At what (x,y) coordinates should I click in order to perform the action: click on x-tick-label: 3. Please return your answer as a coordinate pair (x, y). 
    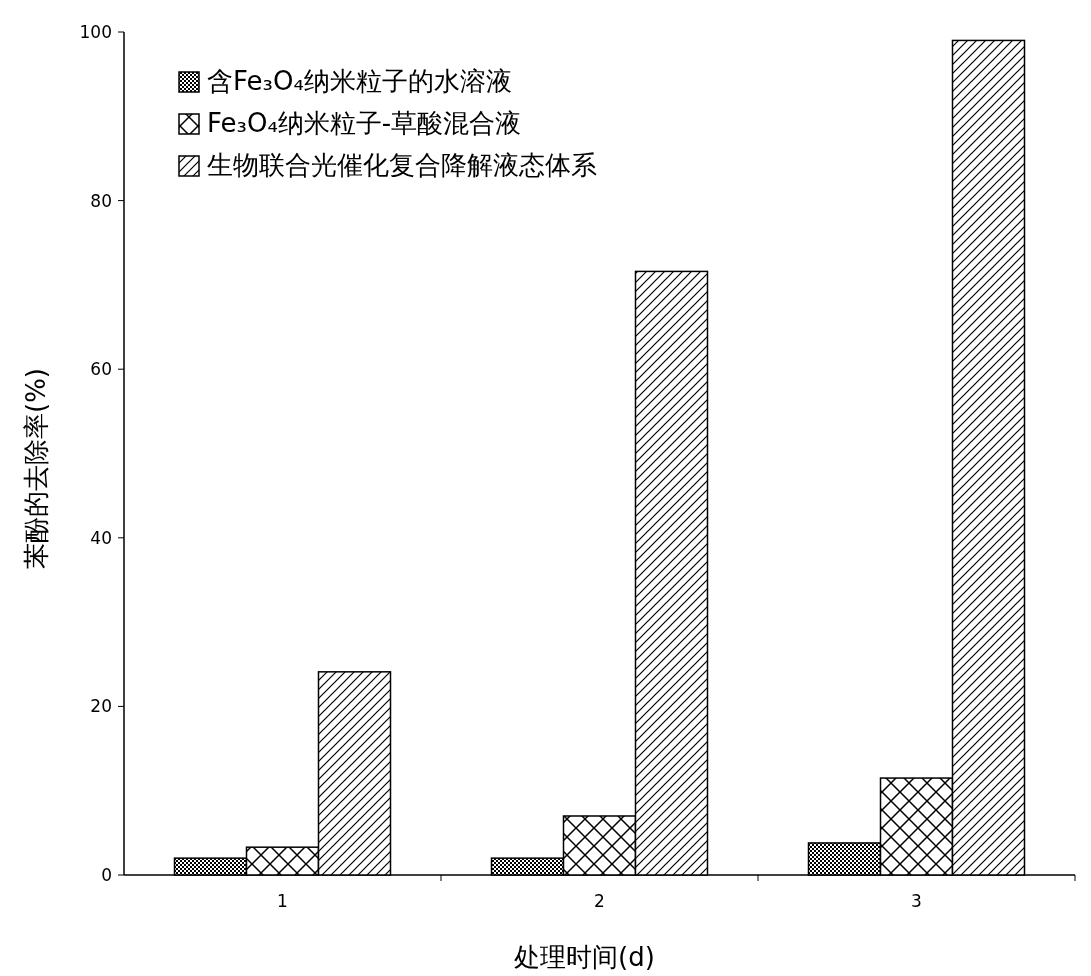
    Looking at the image, I should click on (916, 901).